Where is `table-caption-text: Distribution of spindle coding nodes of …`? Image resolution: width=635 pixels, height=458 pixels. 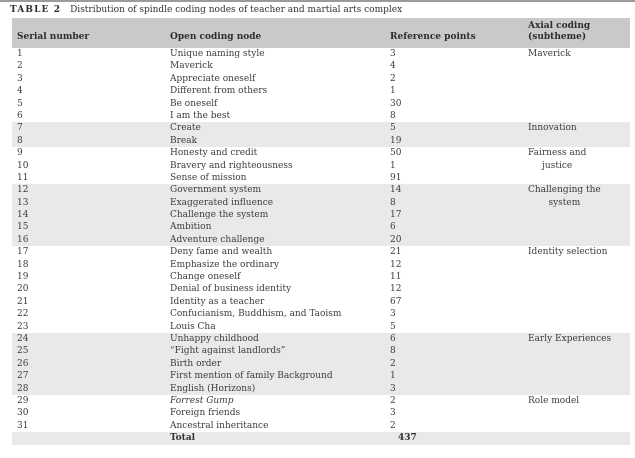
table-caption-text: Distribution of spindle coding nodes of … is located at coordinates (236, 10).